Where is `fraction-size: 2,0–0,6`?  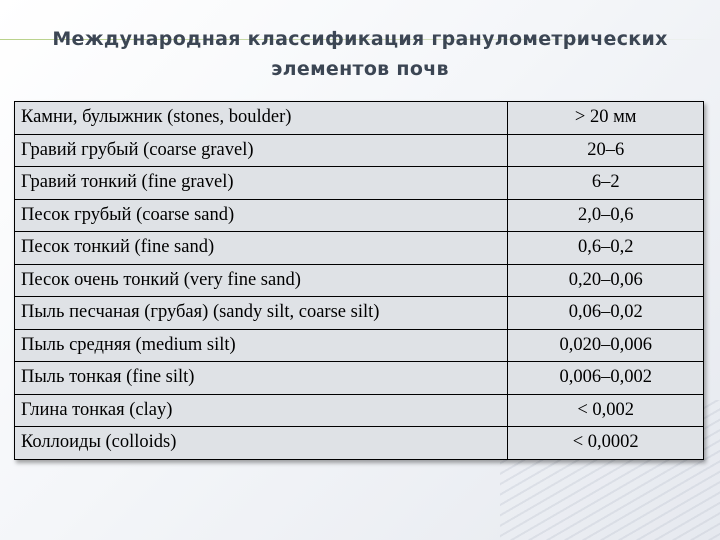 fraction-size: 2,0–0,6 is located at coordinates (605, 215).